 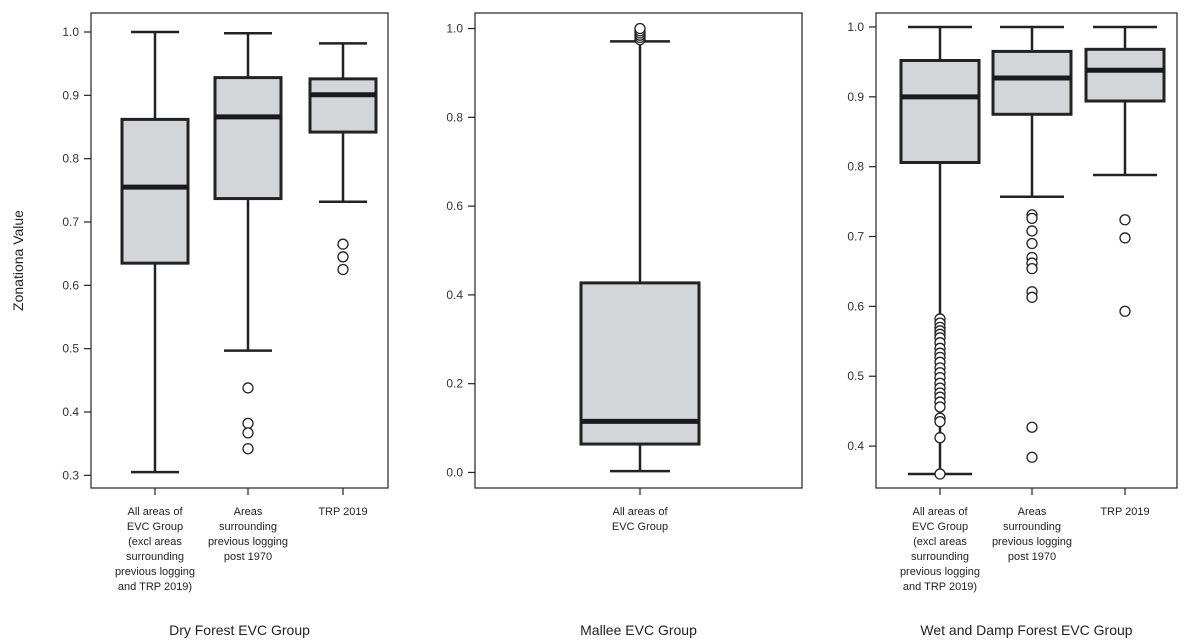 What do you see at coordinates (1026, 630) in the screenshot?
I see `panel-title: Wet and Damp Forest EVC Group` at bounding box center [1026, 630].